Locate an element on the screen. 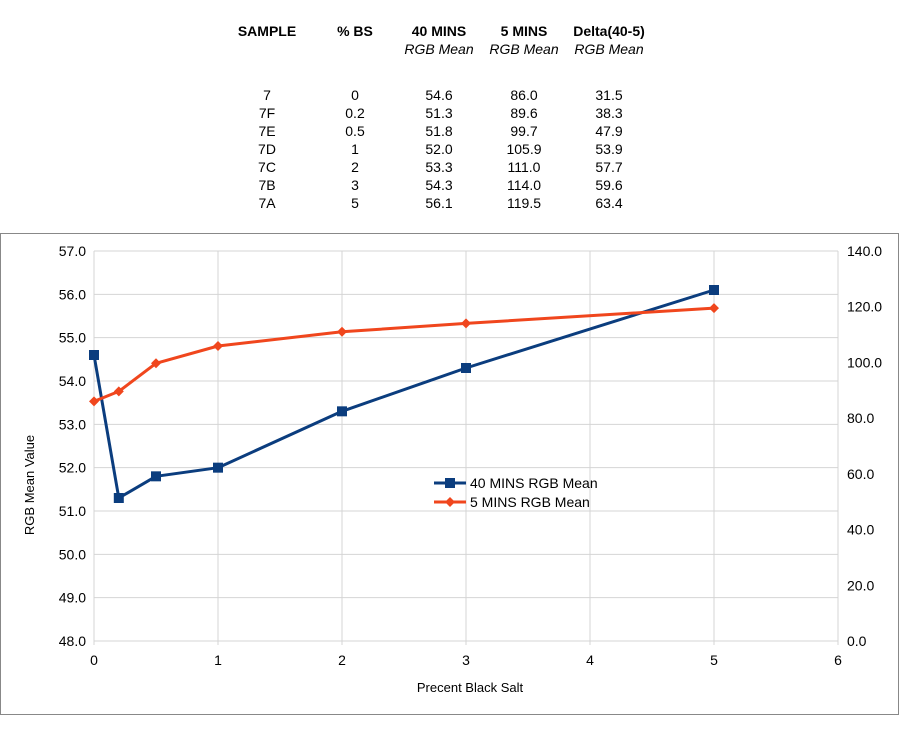 The image size is (900, 747). table-cell: 86.0 is located at coordinates (524, 95).